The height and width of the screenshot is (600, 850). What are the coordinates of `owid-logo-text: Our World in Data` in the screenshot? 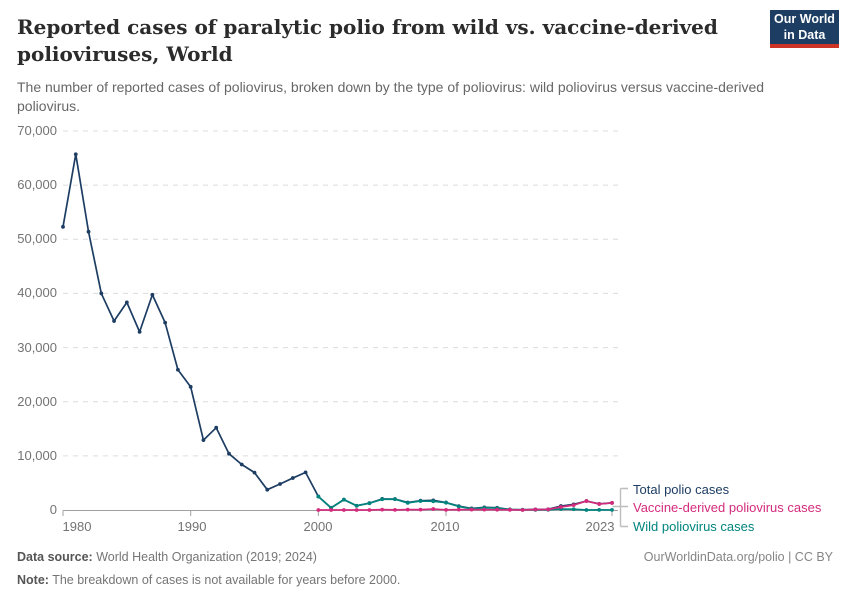 It's located at (804, 27).